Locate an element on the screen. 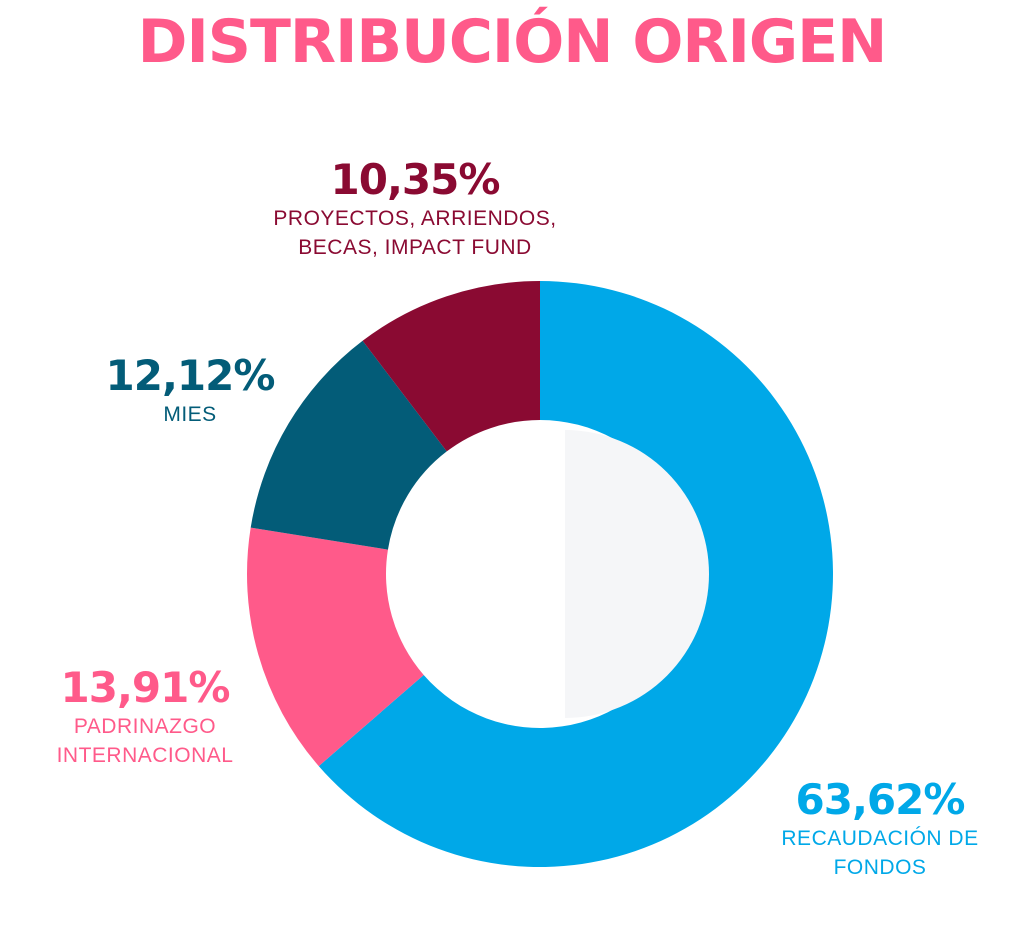  slice-proyectos is located at coordinates (451, 366).